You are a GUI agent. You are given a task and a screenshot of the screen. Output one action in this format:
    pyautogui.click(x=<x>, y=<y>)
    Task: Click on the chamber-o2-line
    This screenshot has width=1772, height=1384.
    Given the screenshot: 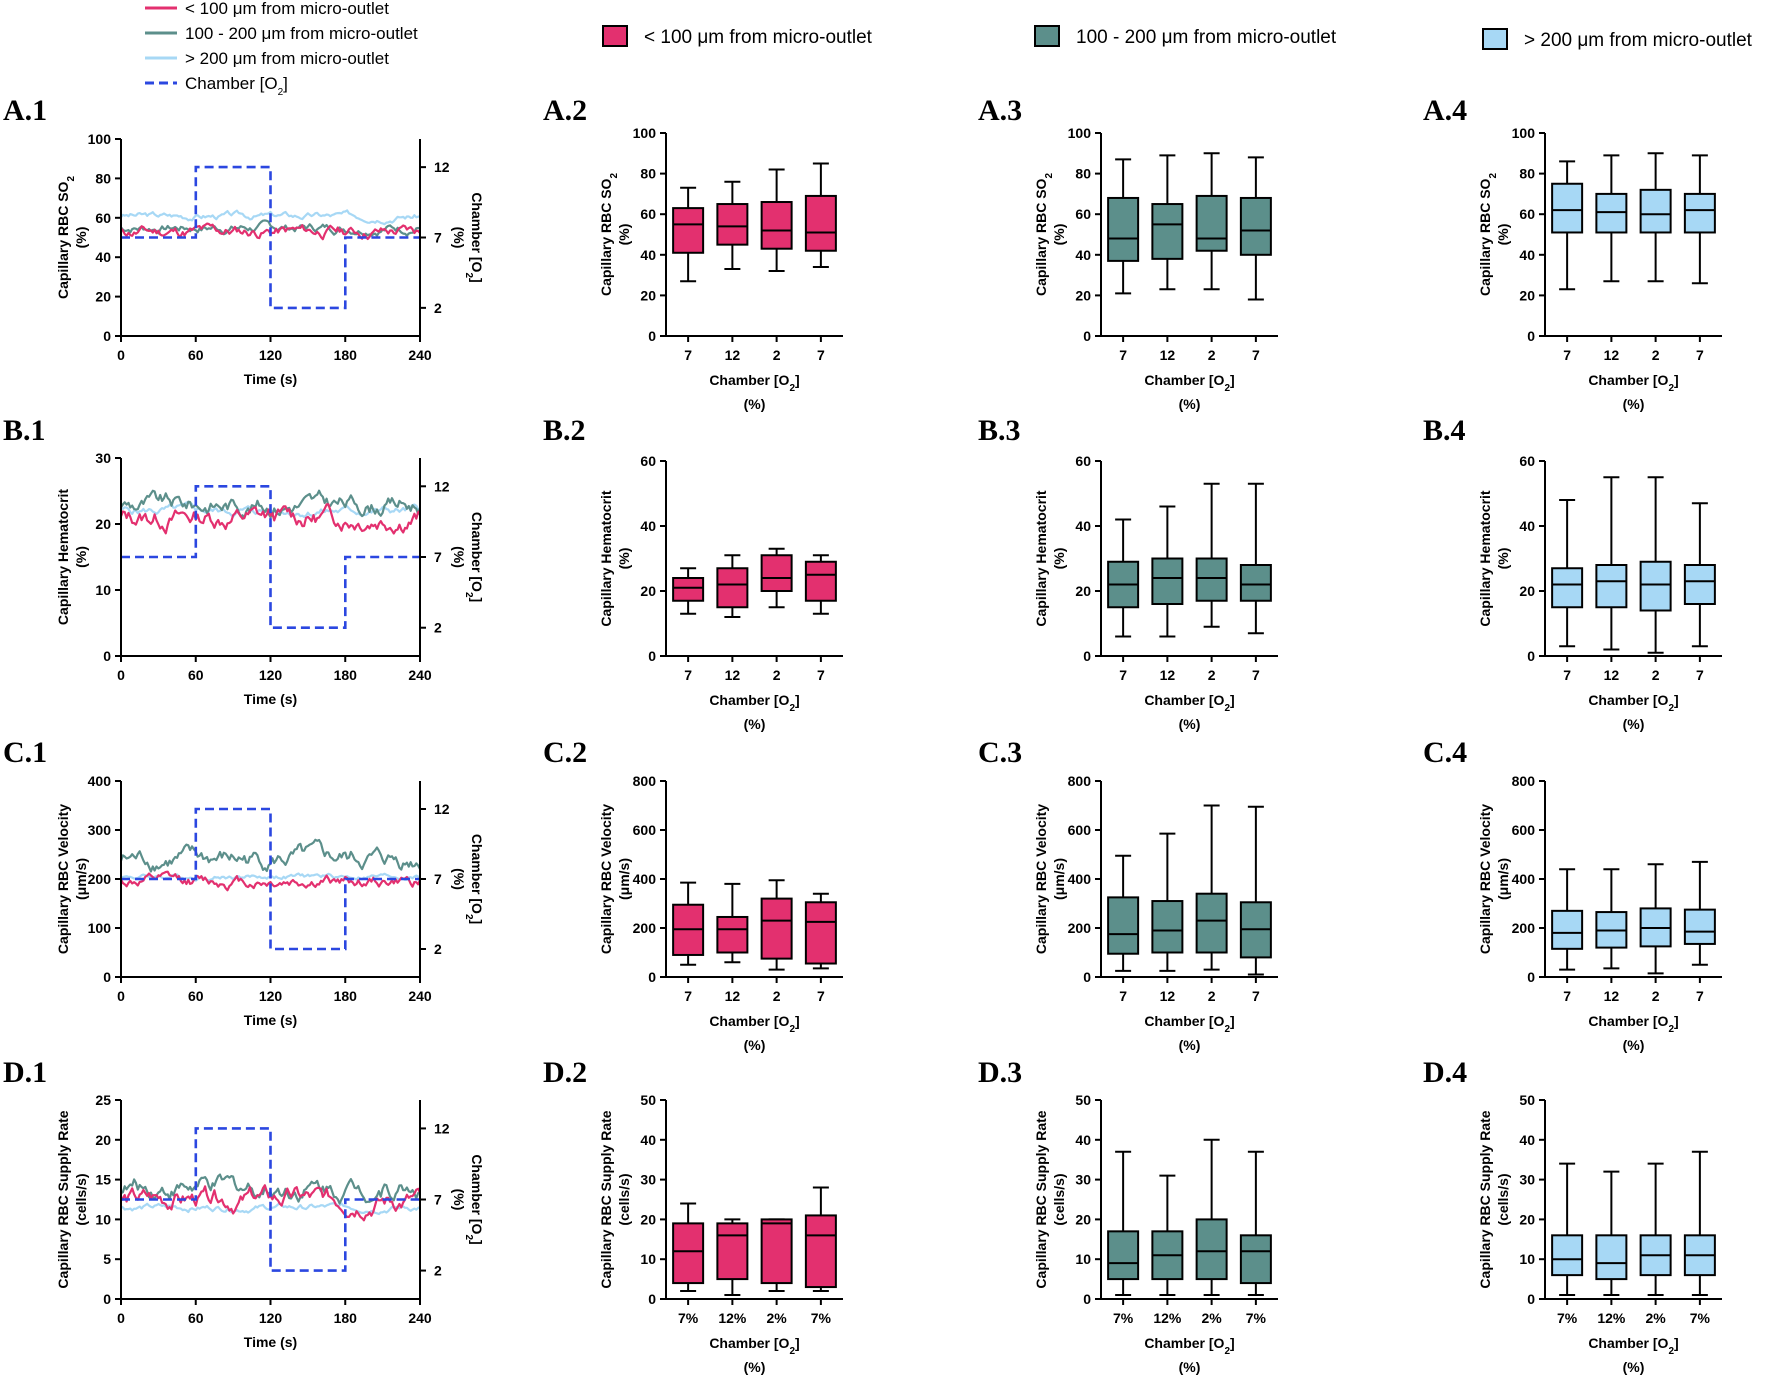 What is the action you would take?
    pyautogui.click(x=270, y=1199)
    